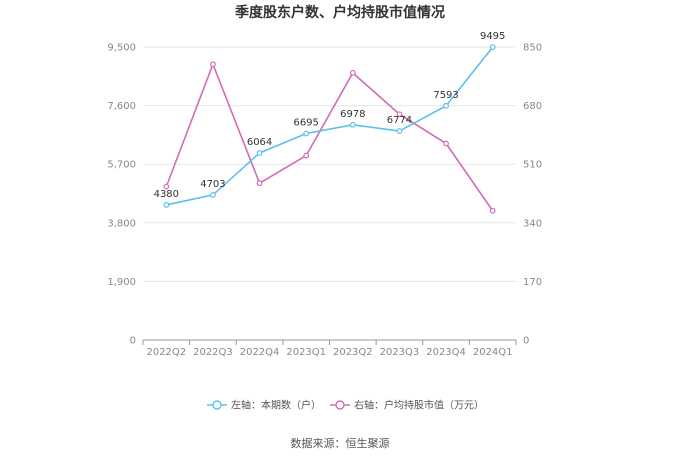  What do you see at coordinates (493, 352) in the screenshot?
I see `x-tick-label: 2024Q1` at bounding box center [493, 352].